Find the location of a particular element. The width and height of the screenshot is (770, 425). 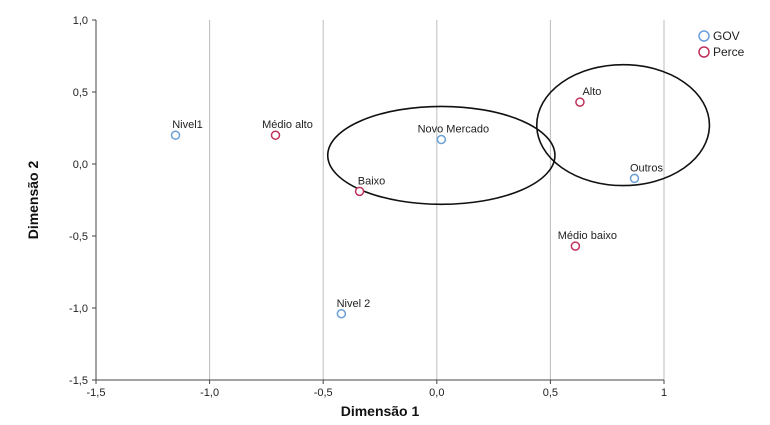

point-label: Nivel 2 is located at coordinates (354, 304).